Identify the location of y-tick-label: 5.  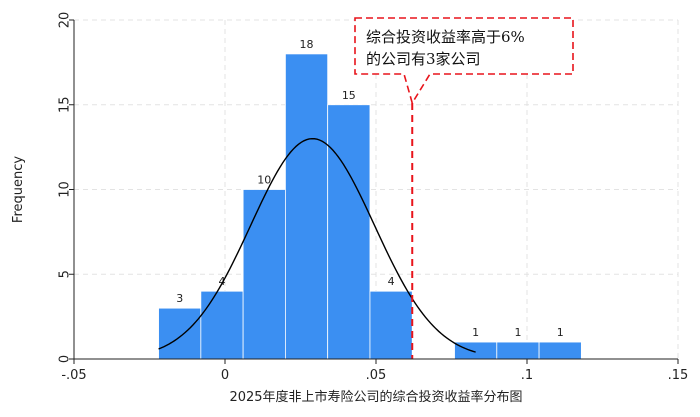
(65, 274).